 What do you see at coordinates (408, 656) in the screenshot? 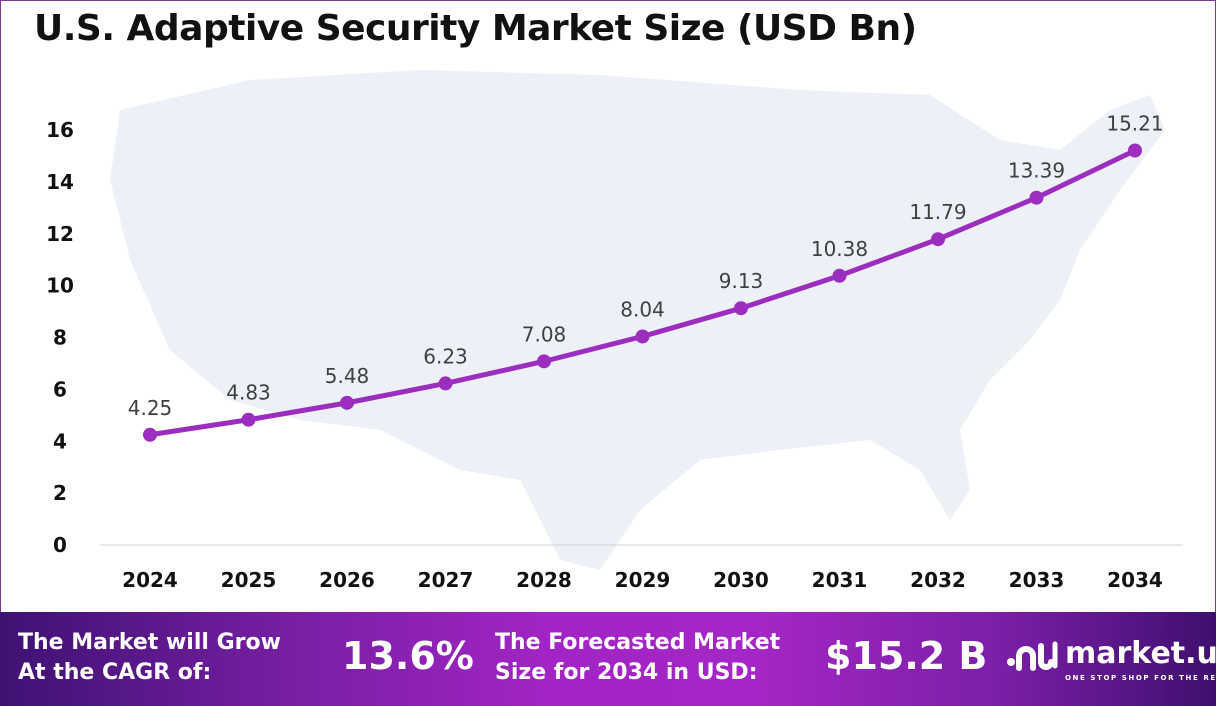
I see `cagr-value: 13.6%` at bounding box center [408, 656].